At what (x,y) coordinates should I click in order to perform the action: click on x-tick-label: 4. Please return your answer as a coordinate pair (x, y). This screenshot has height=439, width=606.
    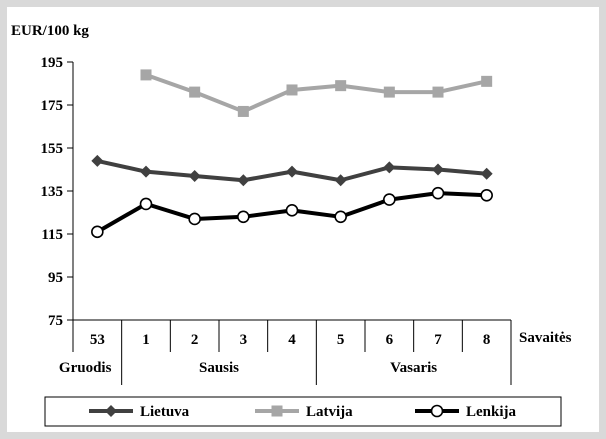
    Looking at the image, I should click on (292, 340).